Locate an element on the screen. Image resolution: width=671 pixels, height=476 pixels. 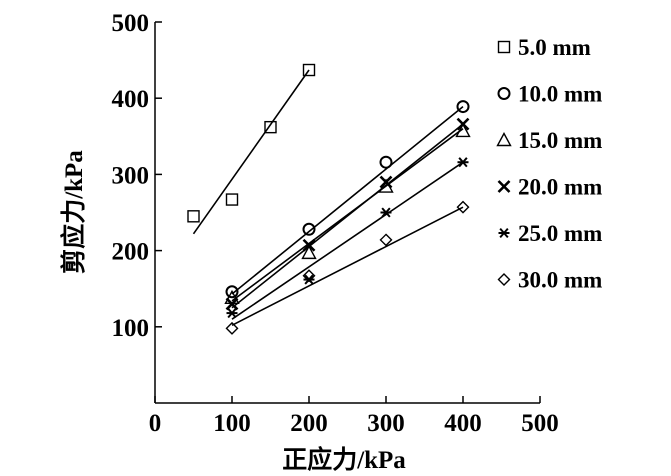
fit-line-square is located at coordinates (251, 152).